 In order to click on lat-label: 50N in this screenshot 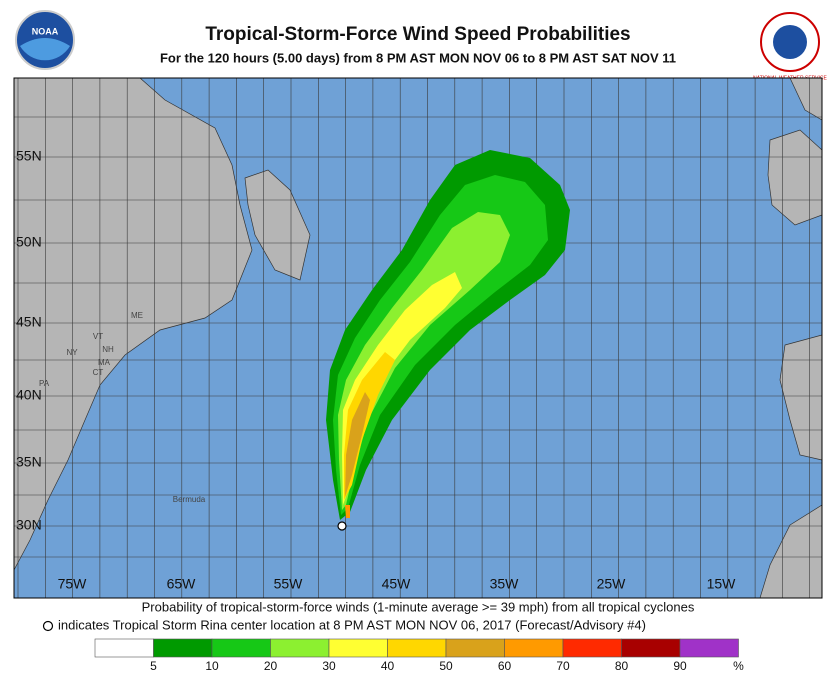, I will do `click(29, 242)`.